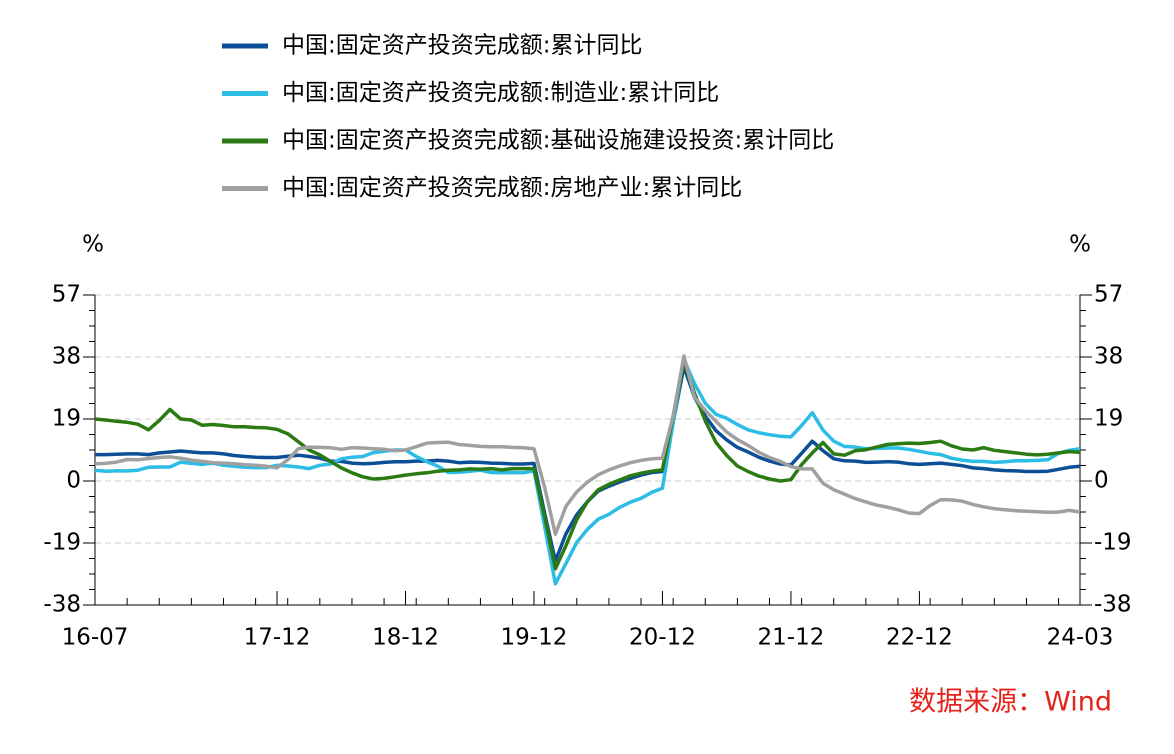 The width and height of the screenshot is (1174, 754). What do you see at coordinates (558, 141) in the screenshot?
I see `legend-label: 中国:固定资产投资完成额:基础设施建设投资:累计同比` at bounding box center [558, 141].